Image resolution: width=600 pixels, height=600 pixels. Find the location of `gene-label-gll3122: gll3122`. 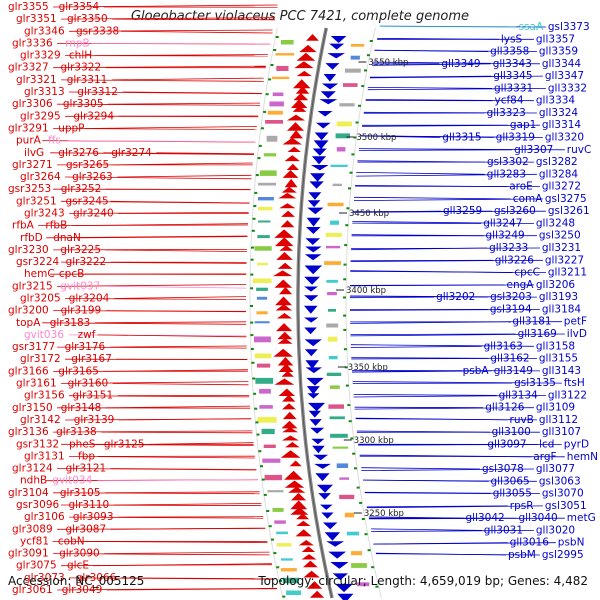

gene-label-gll3122: gll3122 is located at coordinates (567, 395).